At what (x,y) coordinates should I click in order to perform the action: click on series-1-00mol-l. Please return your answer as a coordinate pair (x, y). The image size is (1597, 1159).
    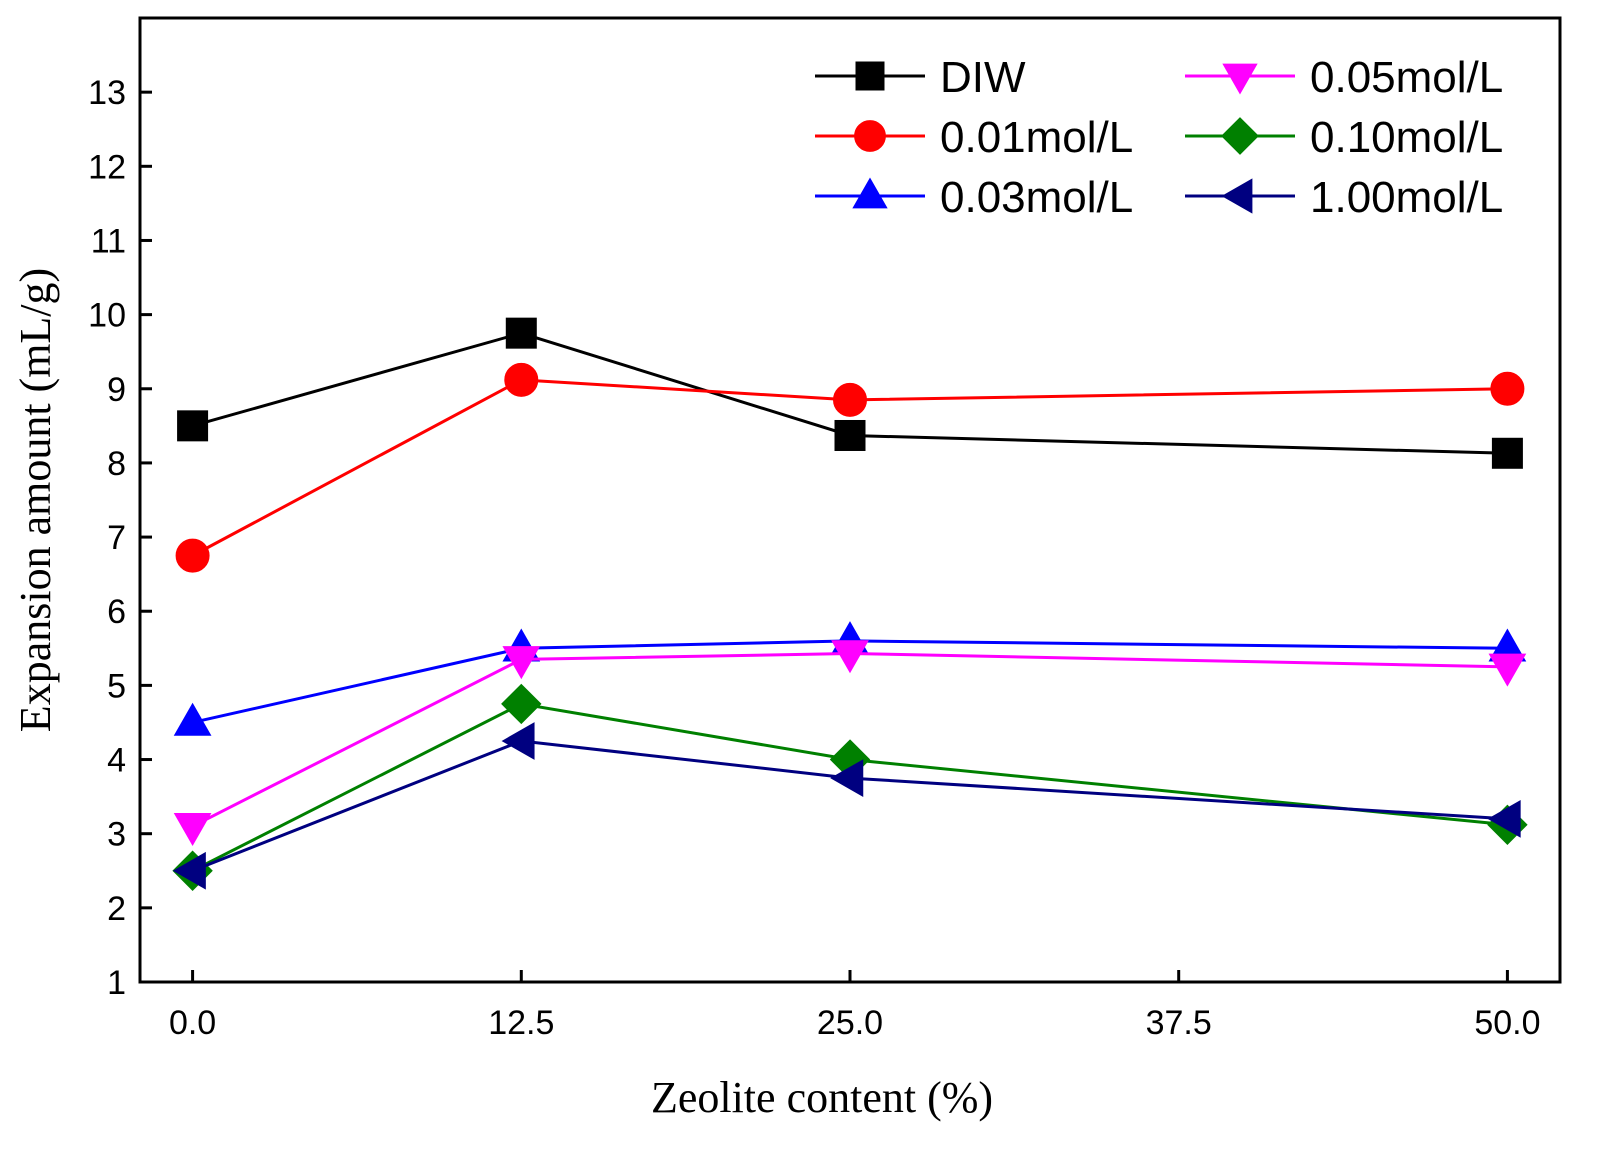
    Looking at the image, I should click on (846, 806).